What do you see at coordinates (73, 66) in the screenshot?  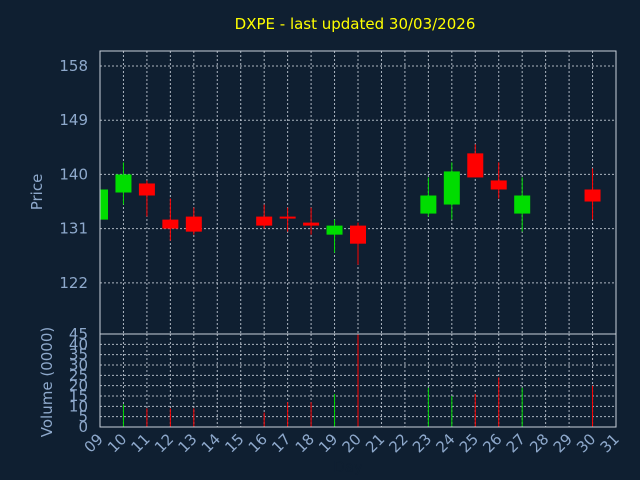 I see `price-tick-label: 158` at bounding box center [73, 66].